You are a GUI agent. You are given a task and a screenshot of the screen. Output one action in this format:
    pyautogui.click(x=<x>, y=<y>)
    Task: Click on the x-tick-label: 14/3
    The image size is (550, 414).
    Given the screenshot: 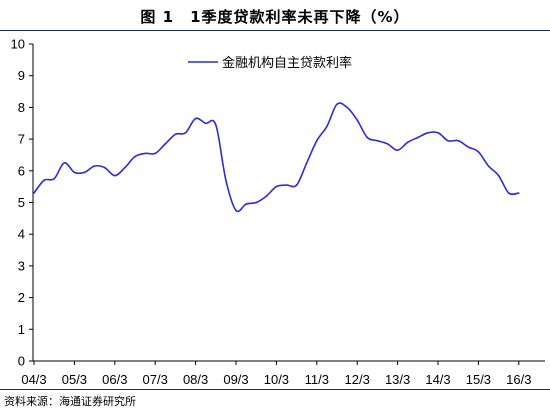 What is the action you would take?
    pyautogui.click(x=437, y=379)
    